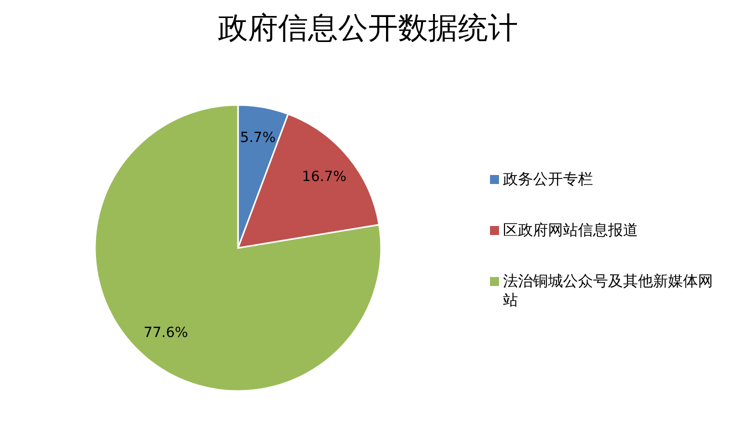 The width and height of the screenshot is (736, 434). What do you see at coordinates (570, 230) in the screenshot?
I see `legend-label: 区政府网站信息报道` at bounding box center [570, 230].